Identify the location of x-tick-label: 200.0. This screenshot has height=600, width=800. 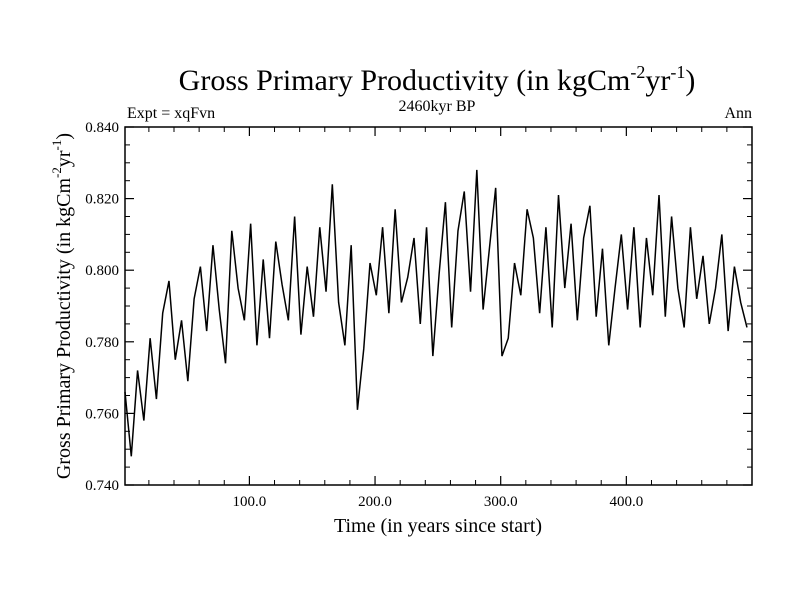
(375, 502).